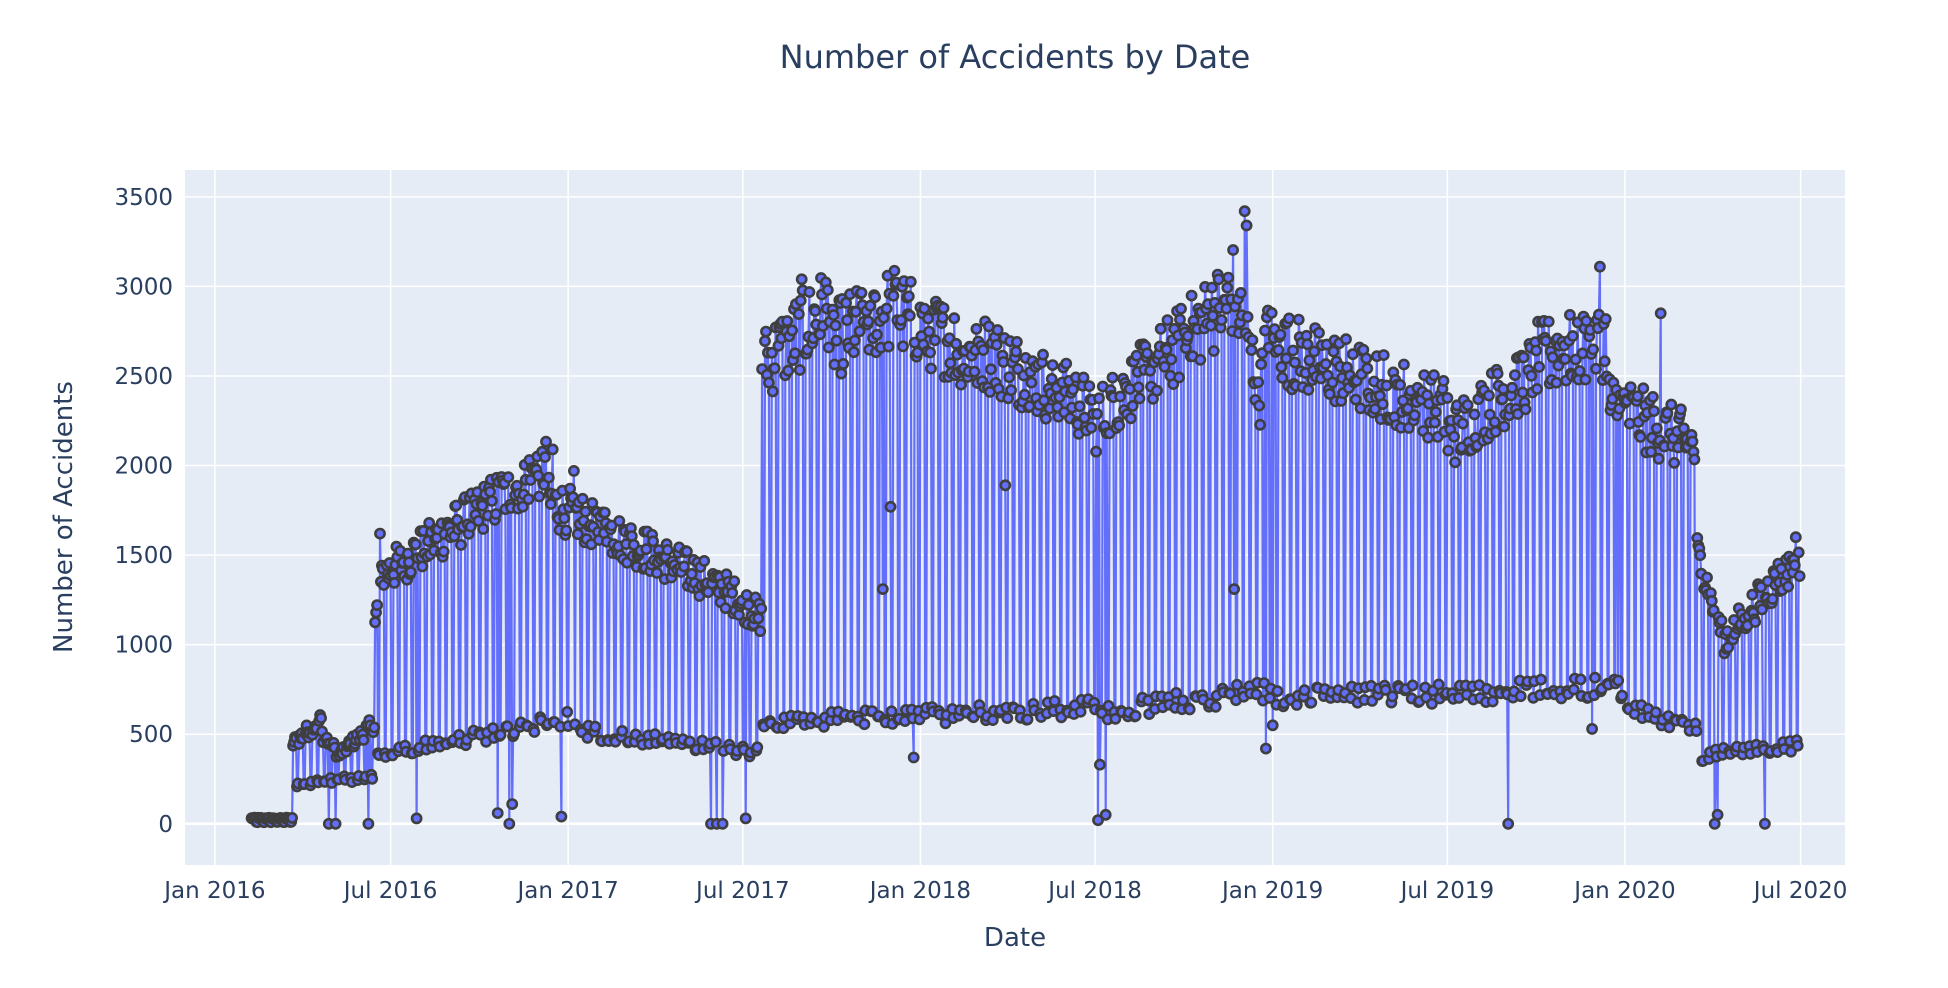 The height and width of the screenshot is (988, 1948). Describe the element at coordinates (1271, 891) in the screenshot. I see `x-tick-label: Jan 2019` at that location.